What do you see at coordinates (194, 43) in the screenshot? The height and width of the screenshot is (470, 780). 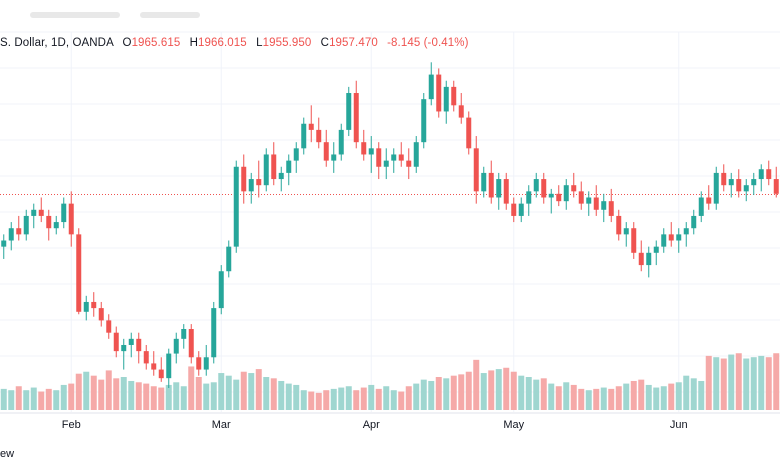 I see `high-key: H` at bounding box center [194, 43].